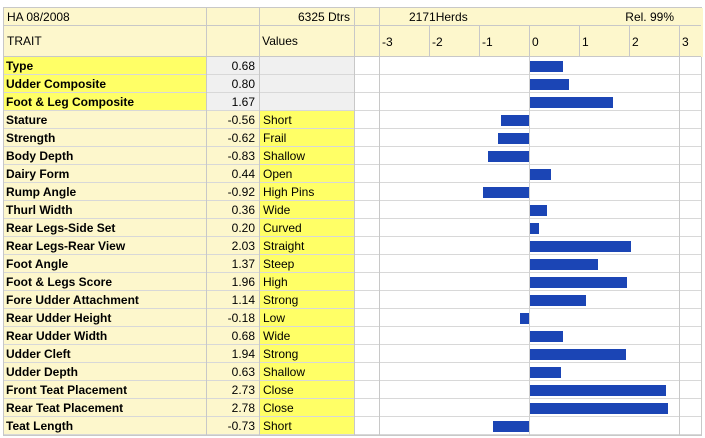  What do you see at coordinates (549, 84) in the screenshot?
I see `bar-udder-composite` at bounding box center [549, 84].